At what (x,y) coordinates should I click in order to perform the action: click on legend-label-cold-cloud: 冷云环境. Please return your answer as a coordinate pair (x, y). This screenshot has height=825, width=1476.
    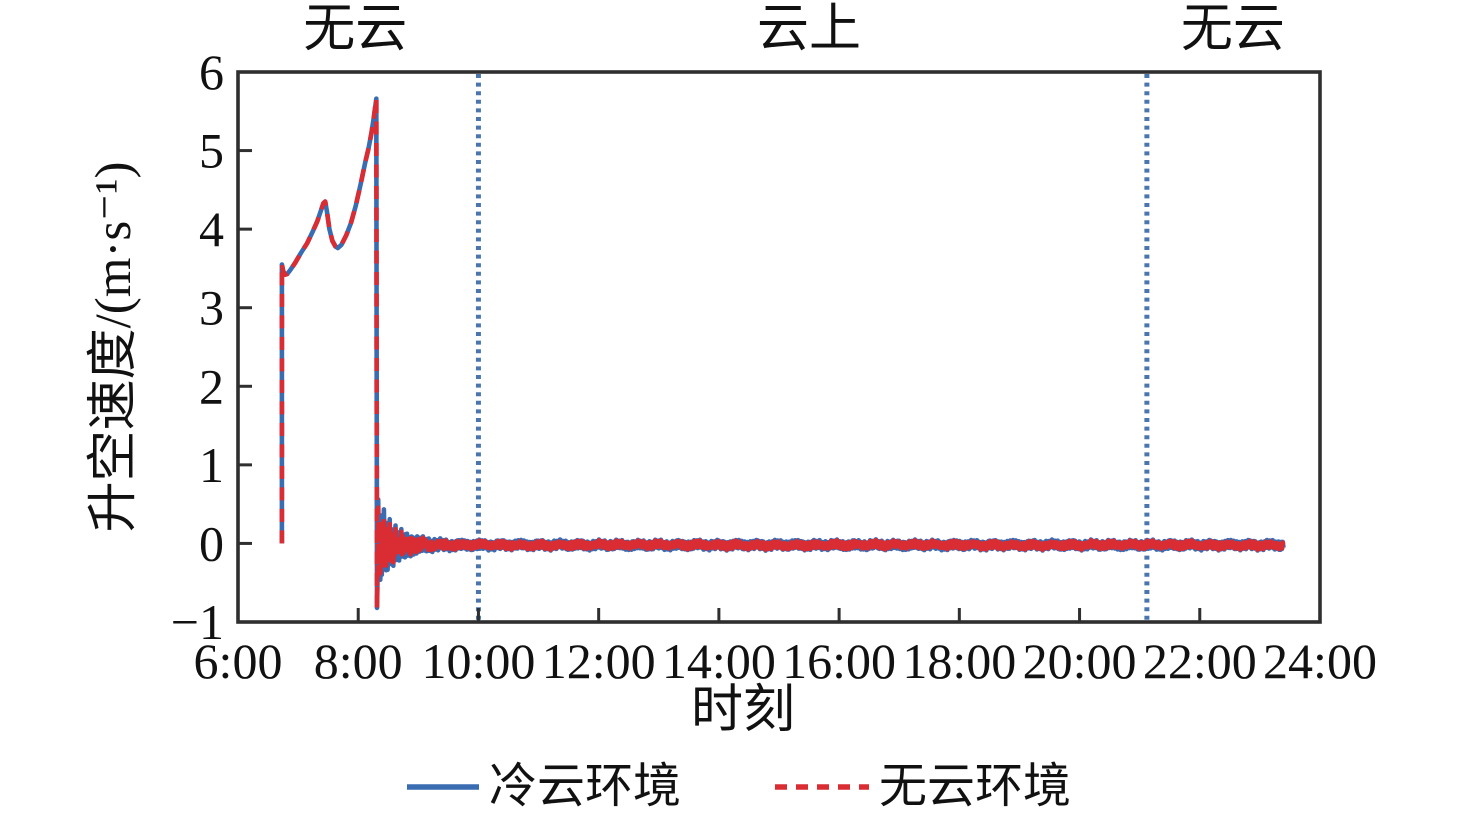
    Looking at the image, I should click on (584, 786).